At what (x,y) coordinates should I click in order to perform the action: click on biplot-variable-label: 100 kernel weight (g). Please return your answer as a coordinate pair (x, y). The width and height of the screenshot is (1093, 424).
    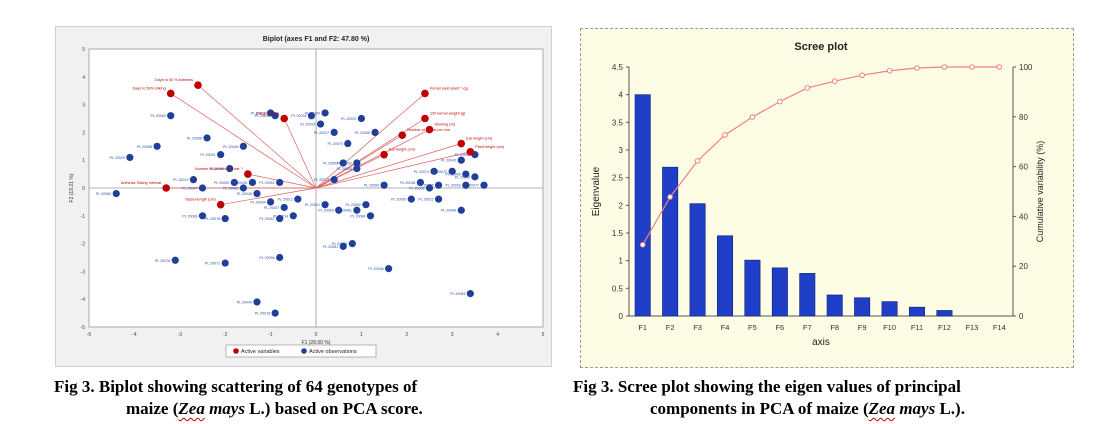
    Looking at the image, I should click on (448, 114).